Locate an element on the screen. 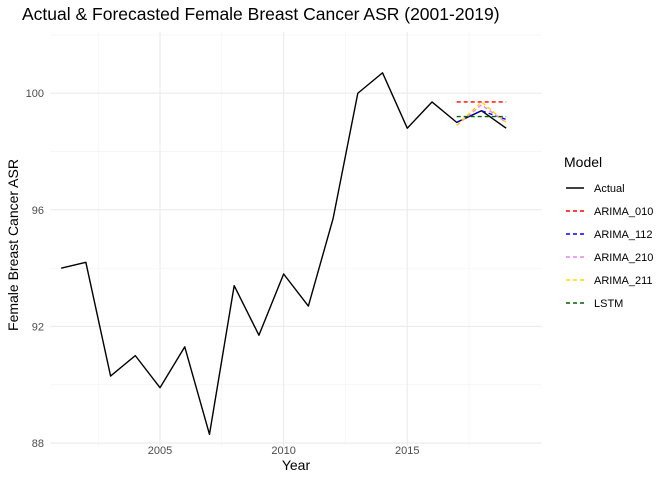 The width and height of the screenshot is (672, 480). legend-label: ARIMA_010 is located at coordinates (623, 212).